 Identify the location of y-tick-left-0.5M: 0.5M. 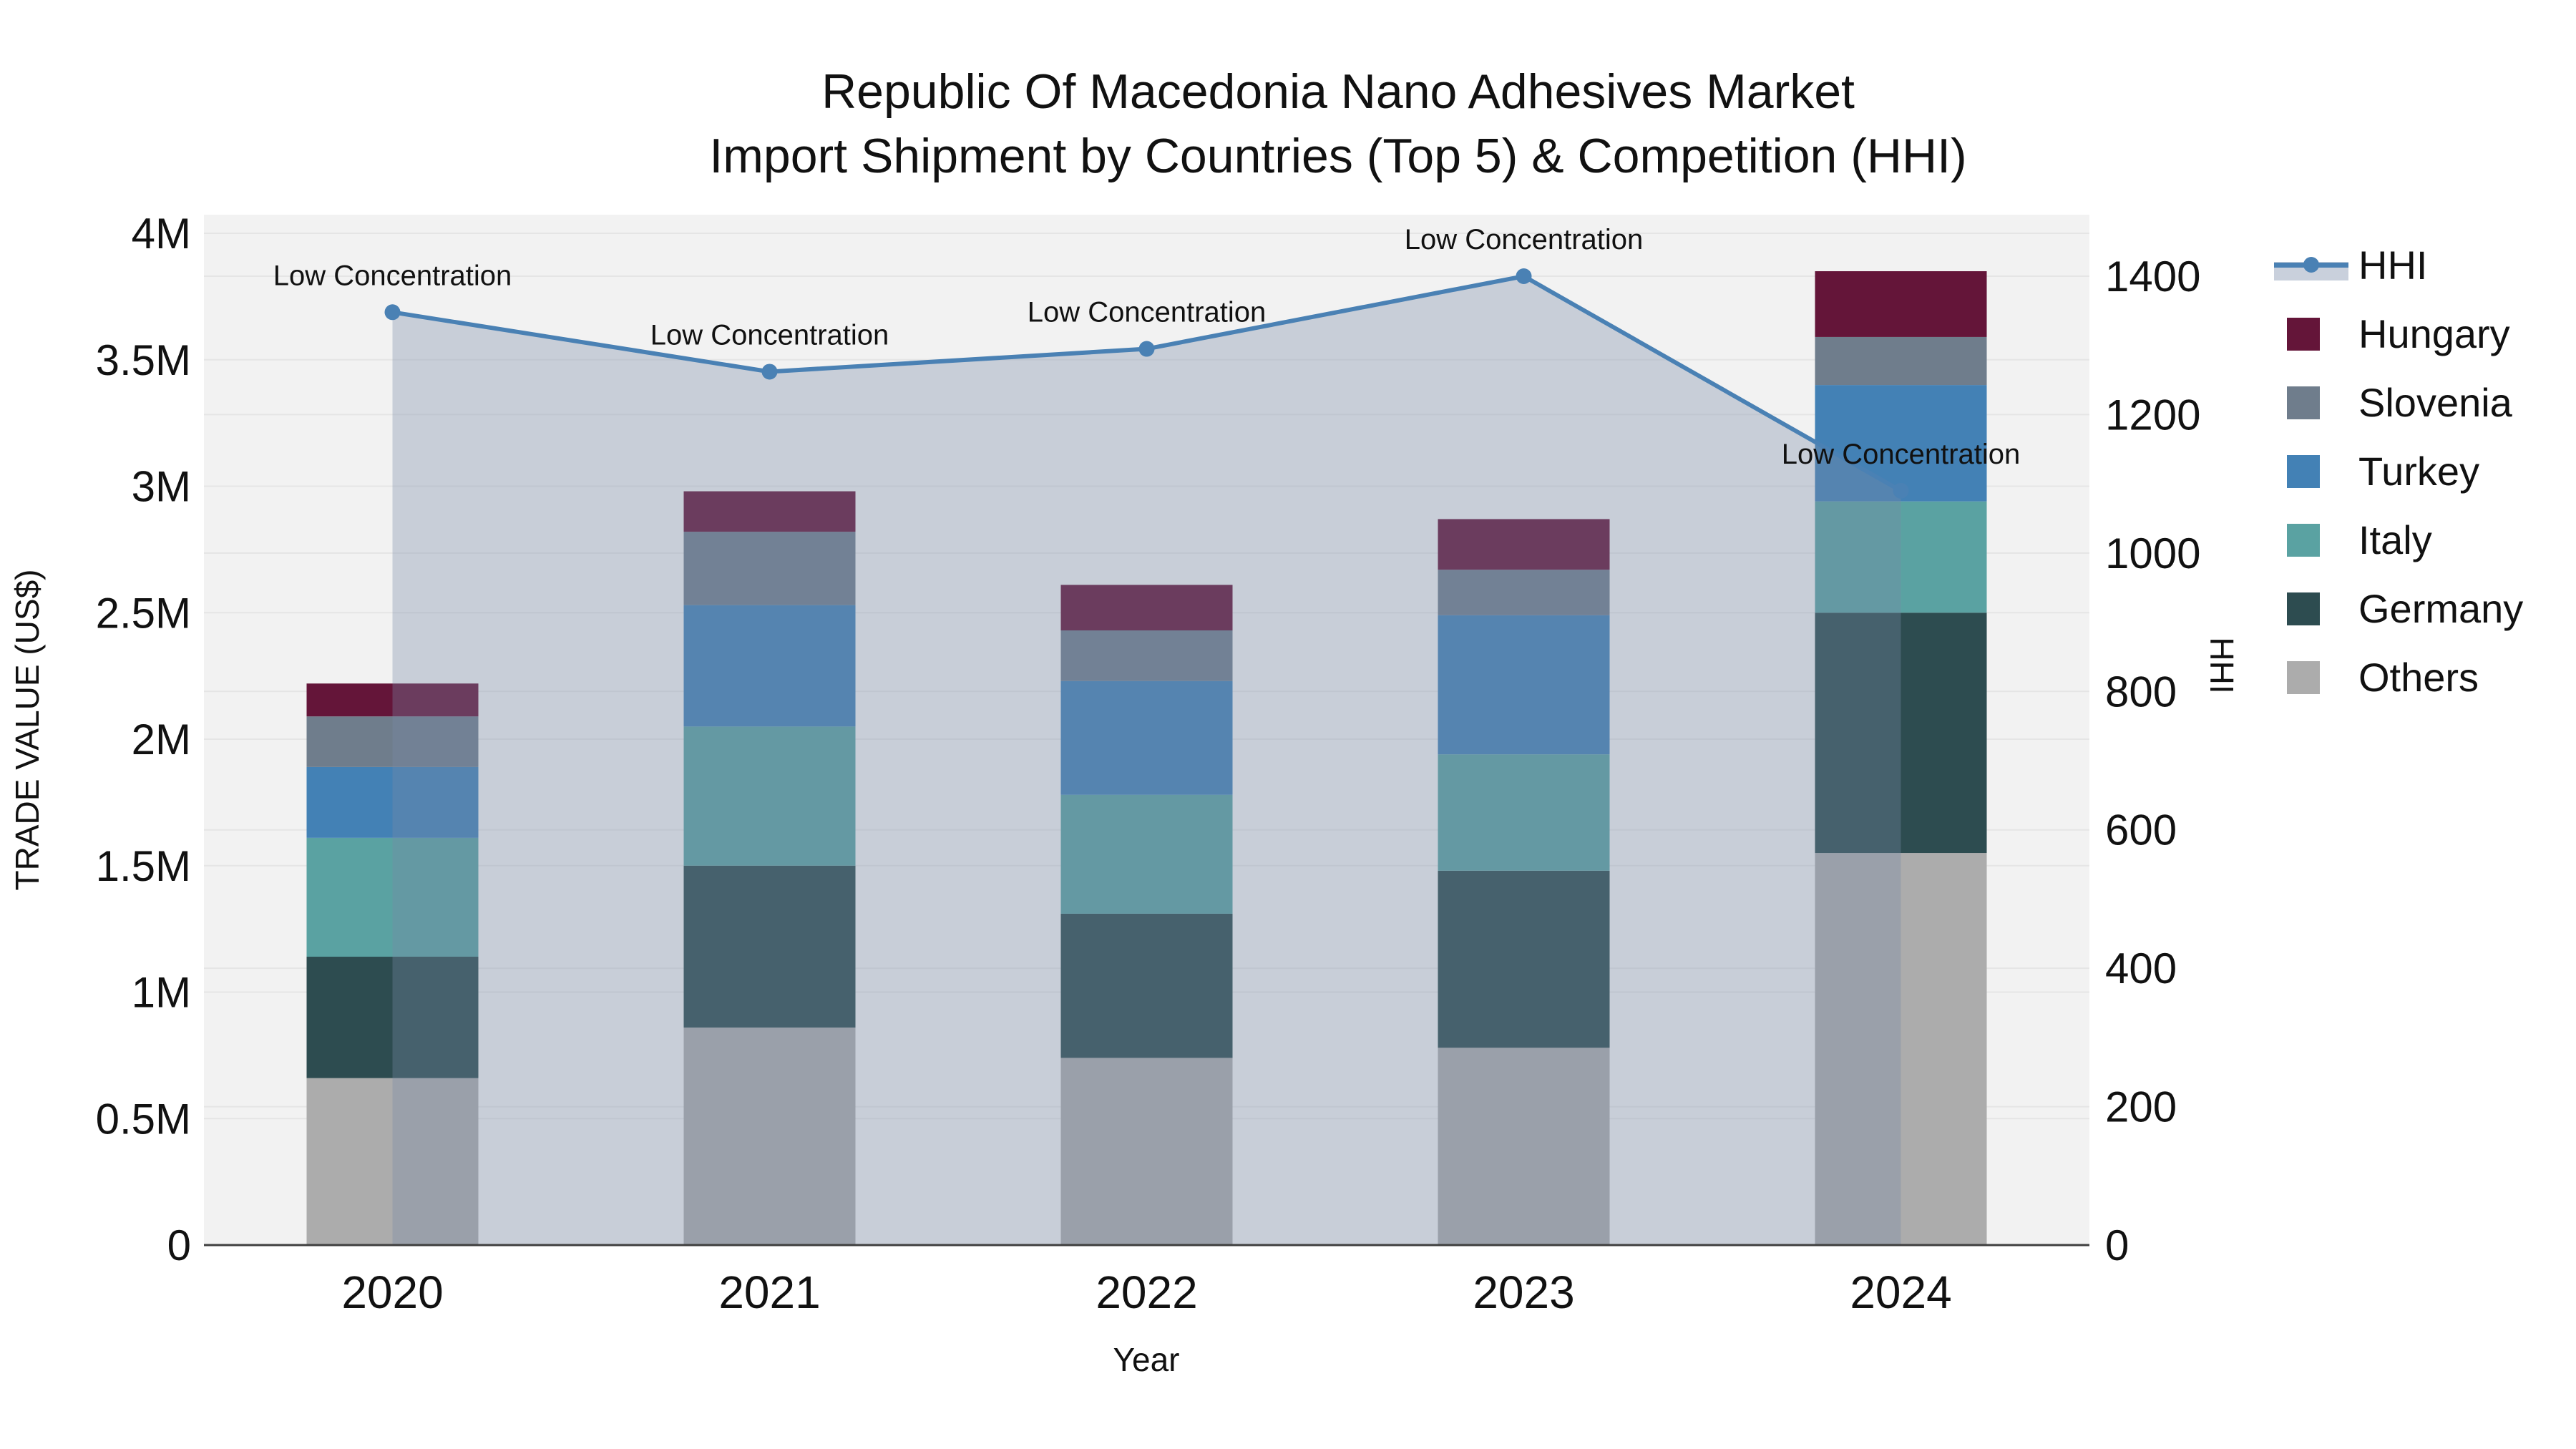
(143, 1119).